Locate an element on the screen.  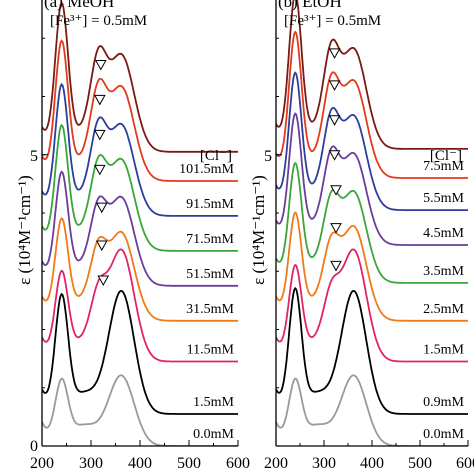
series-label: 5.5mM is located at coordinates (443, 198).